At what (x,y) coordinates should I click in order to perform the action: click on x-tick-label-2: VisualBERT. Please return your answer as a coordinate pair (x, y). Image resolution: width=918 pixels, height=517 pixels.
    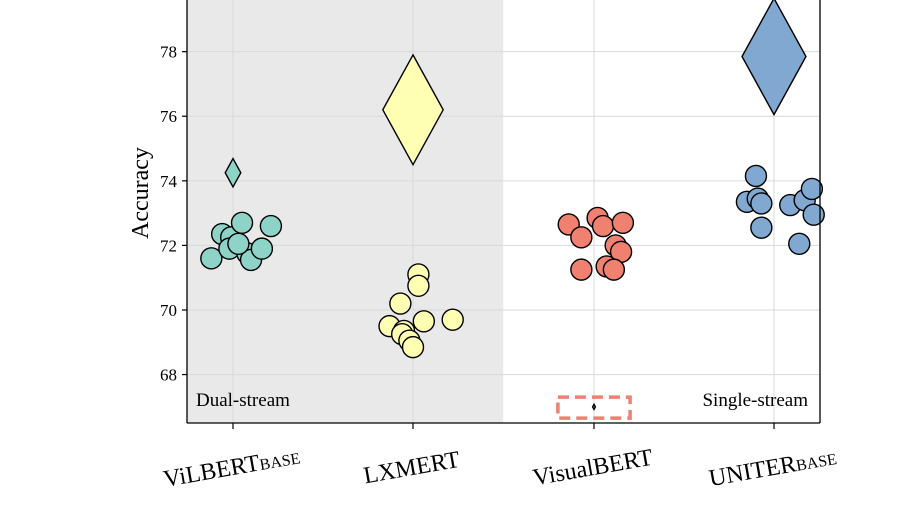
    Looking at the image, I should click on (593, 468).